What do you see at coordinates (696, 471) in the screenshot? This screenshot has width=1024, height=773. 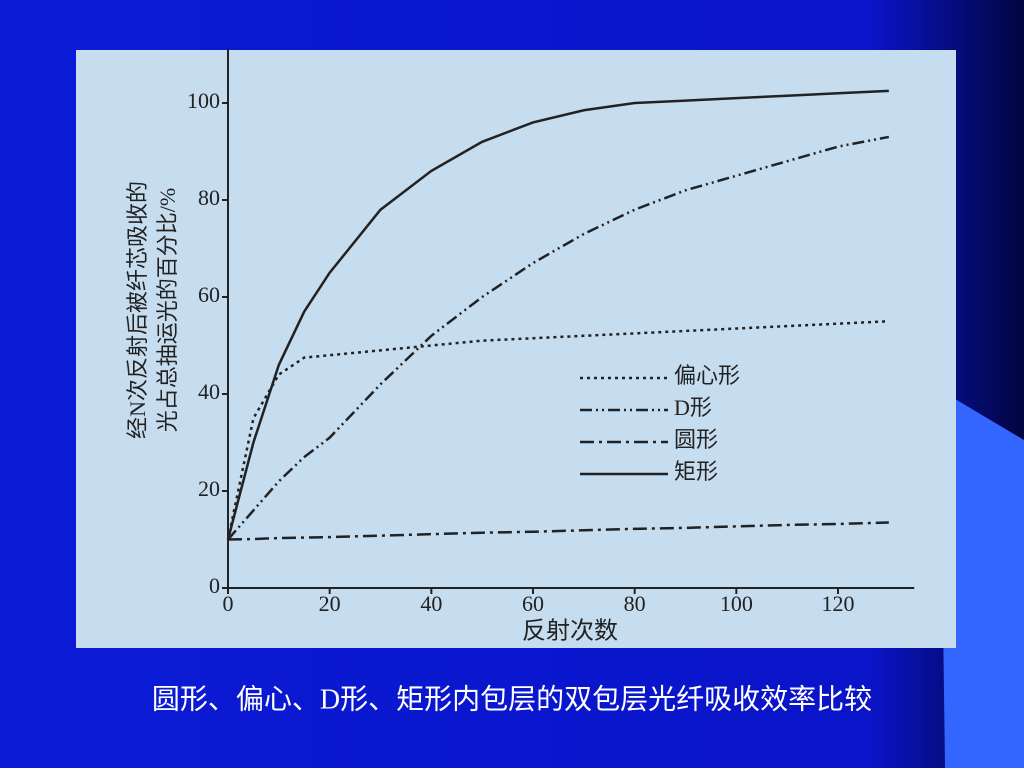 I see `legend-label: 矩形` at bounding box center [696, 471].